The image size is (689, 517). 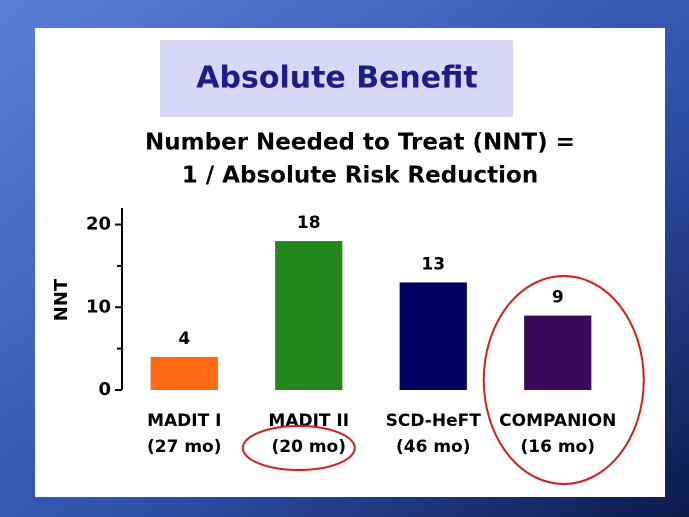 I want to click on value-label: 18, so click(x=309, y=223).